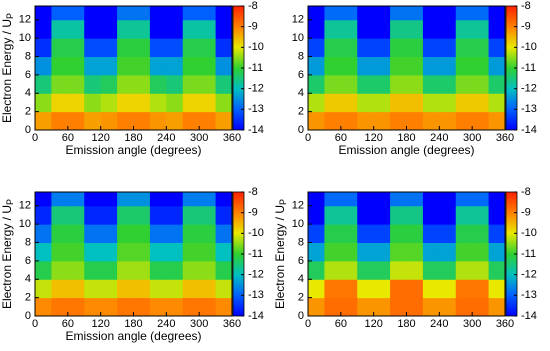 The width and height of the screenshot is (550, 351). Describe the element at coordinates (529, 233) in the screenshot. I see `colorbar-tick-label: -10` at that location.